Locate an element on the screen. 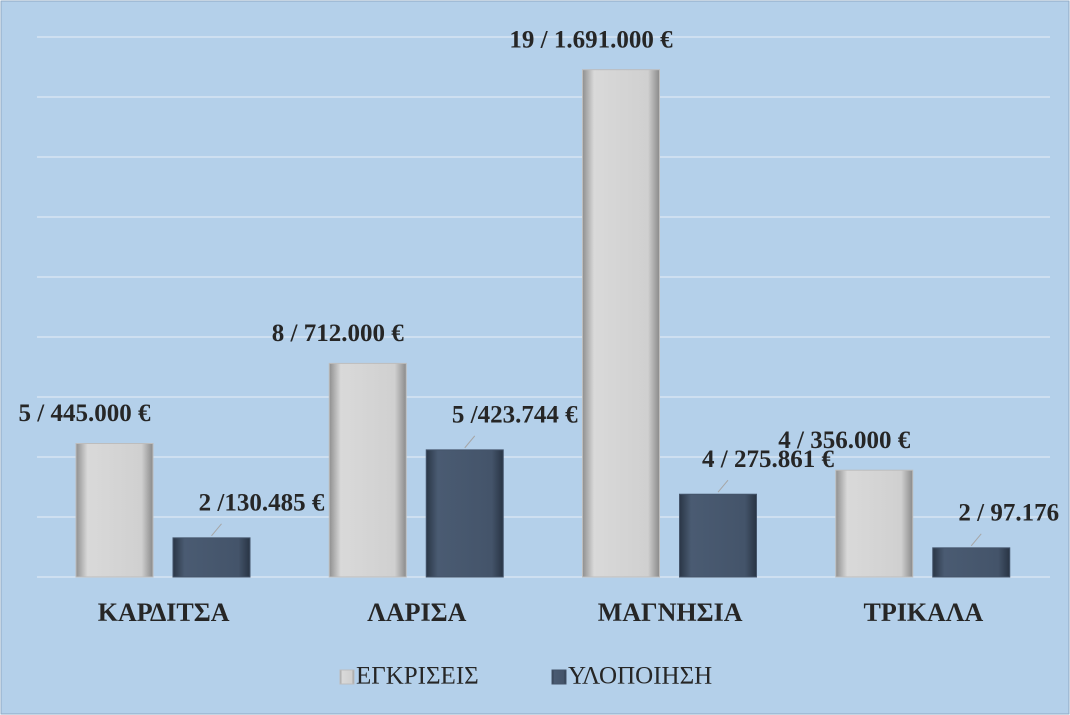 This screenshot has width=1070, height=715. legend-label: ΕΓΚΡΙΣΕΙΣ is located at coordinates (417, 676).